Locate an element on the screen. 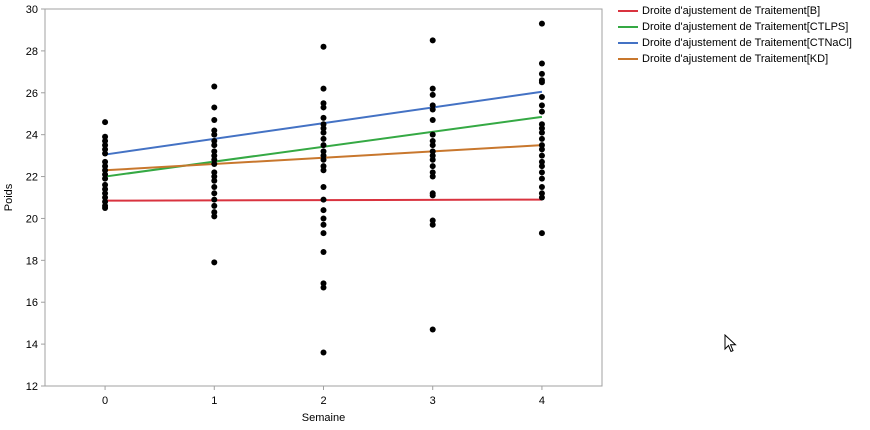  legend-item: Droite d'ajustement de Traitement[CTLPS] is located at coordinates (735, 27).